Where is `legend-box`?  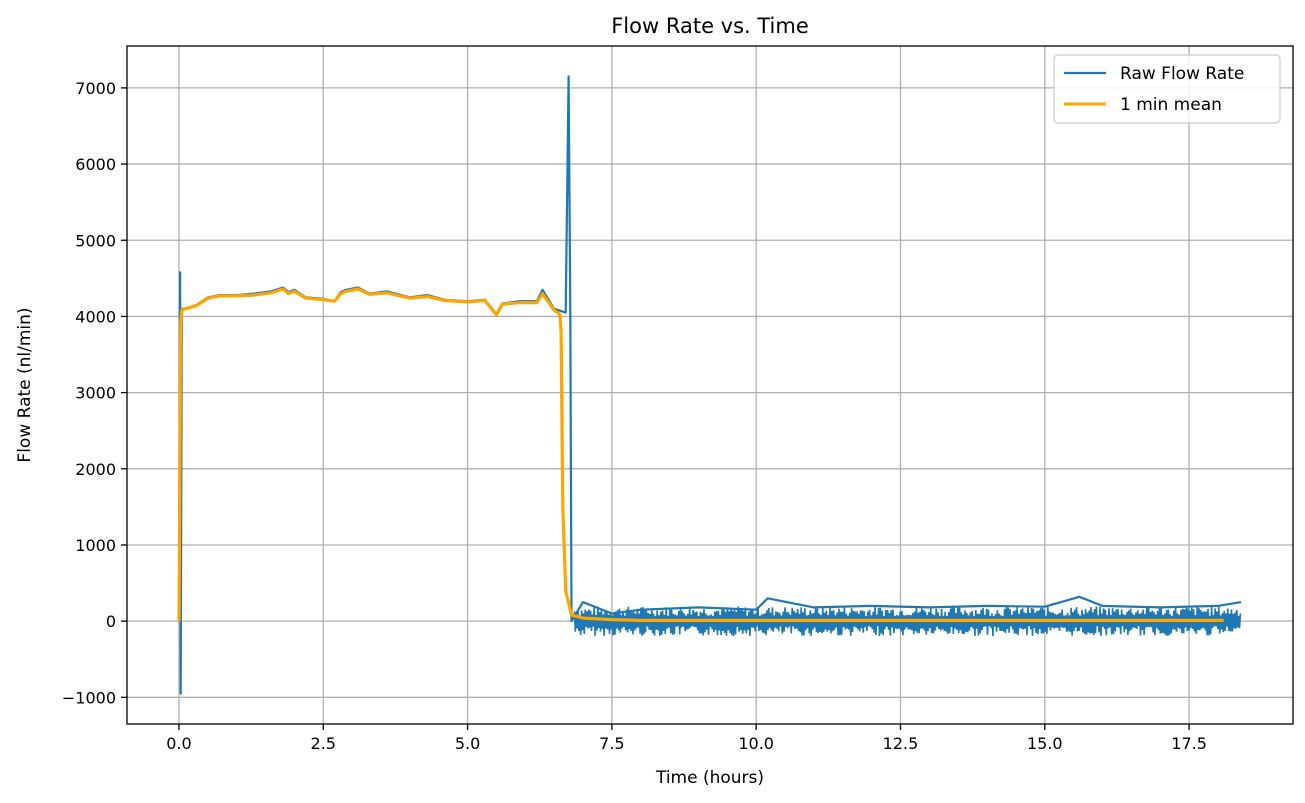 legend-box is located at coordinates (1167, 89).